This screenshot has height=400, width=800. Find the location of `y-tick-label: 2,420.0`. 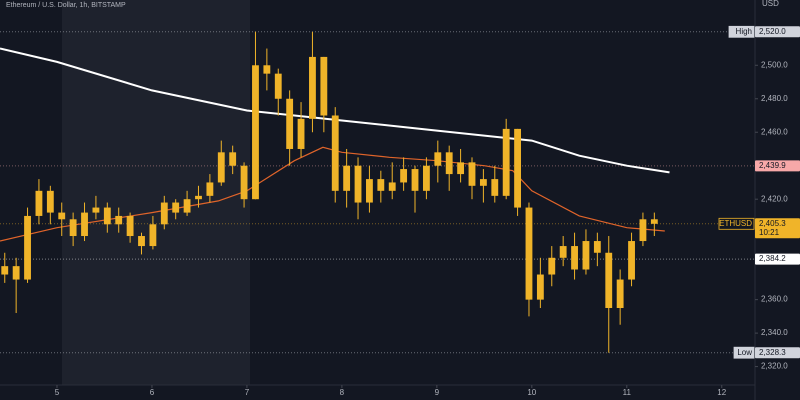

y-tick-label: 2,420.0 is located at coordinates (774, 198).